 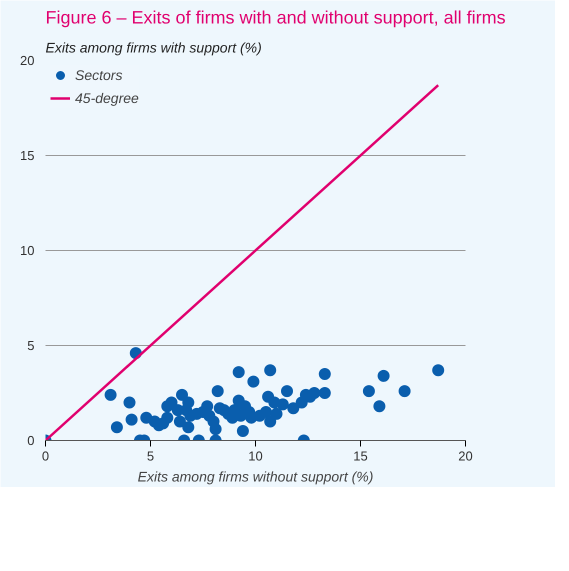 I want to click on y-axis-title: Exits among firms with support (%), so click(x=154, y=48).